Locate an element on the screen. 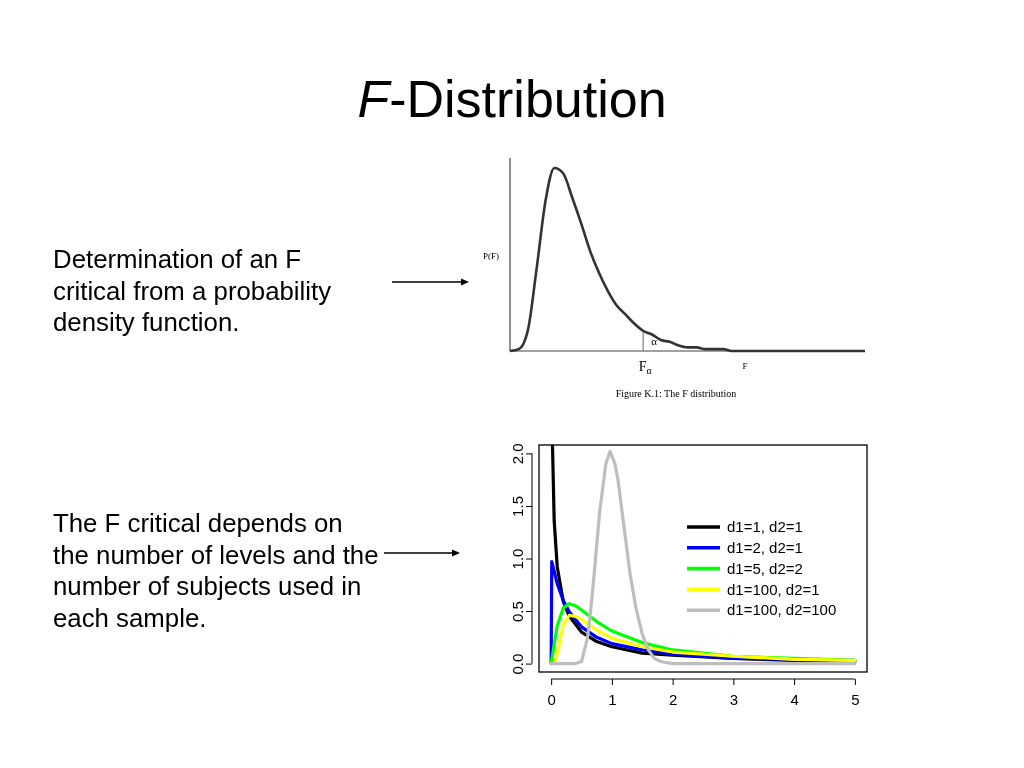 The image size is (1024, 768). text: Figure K.1: The F distribution is located at coordinates (676, 393).